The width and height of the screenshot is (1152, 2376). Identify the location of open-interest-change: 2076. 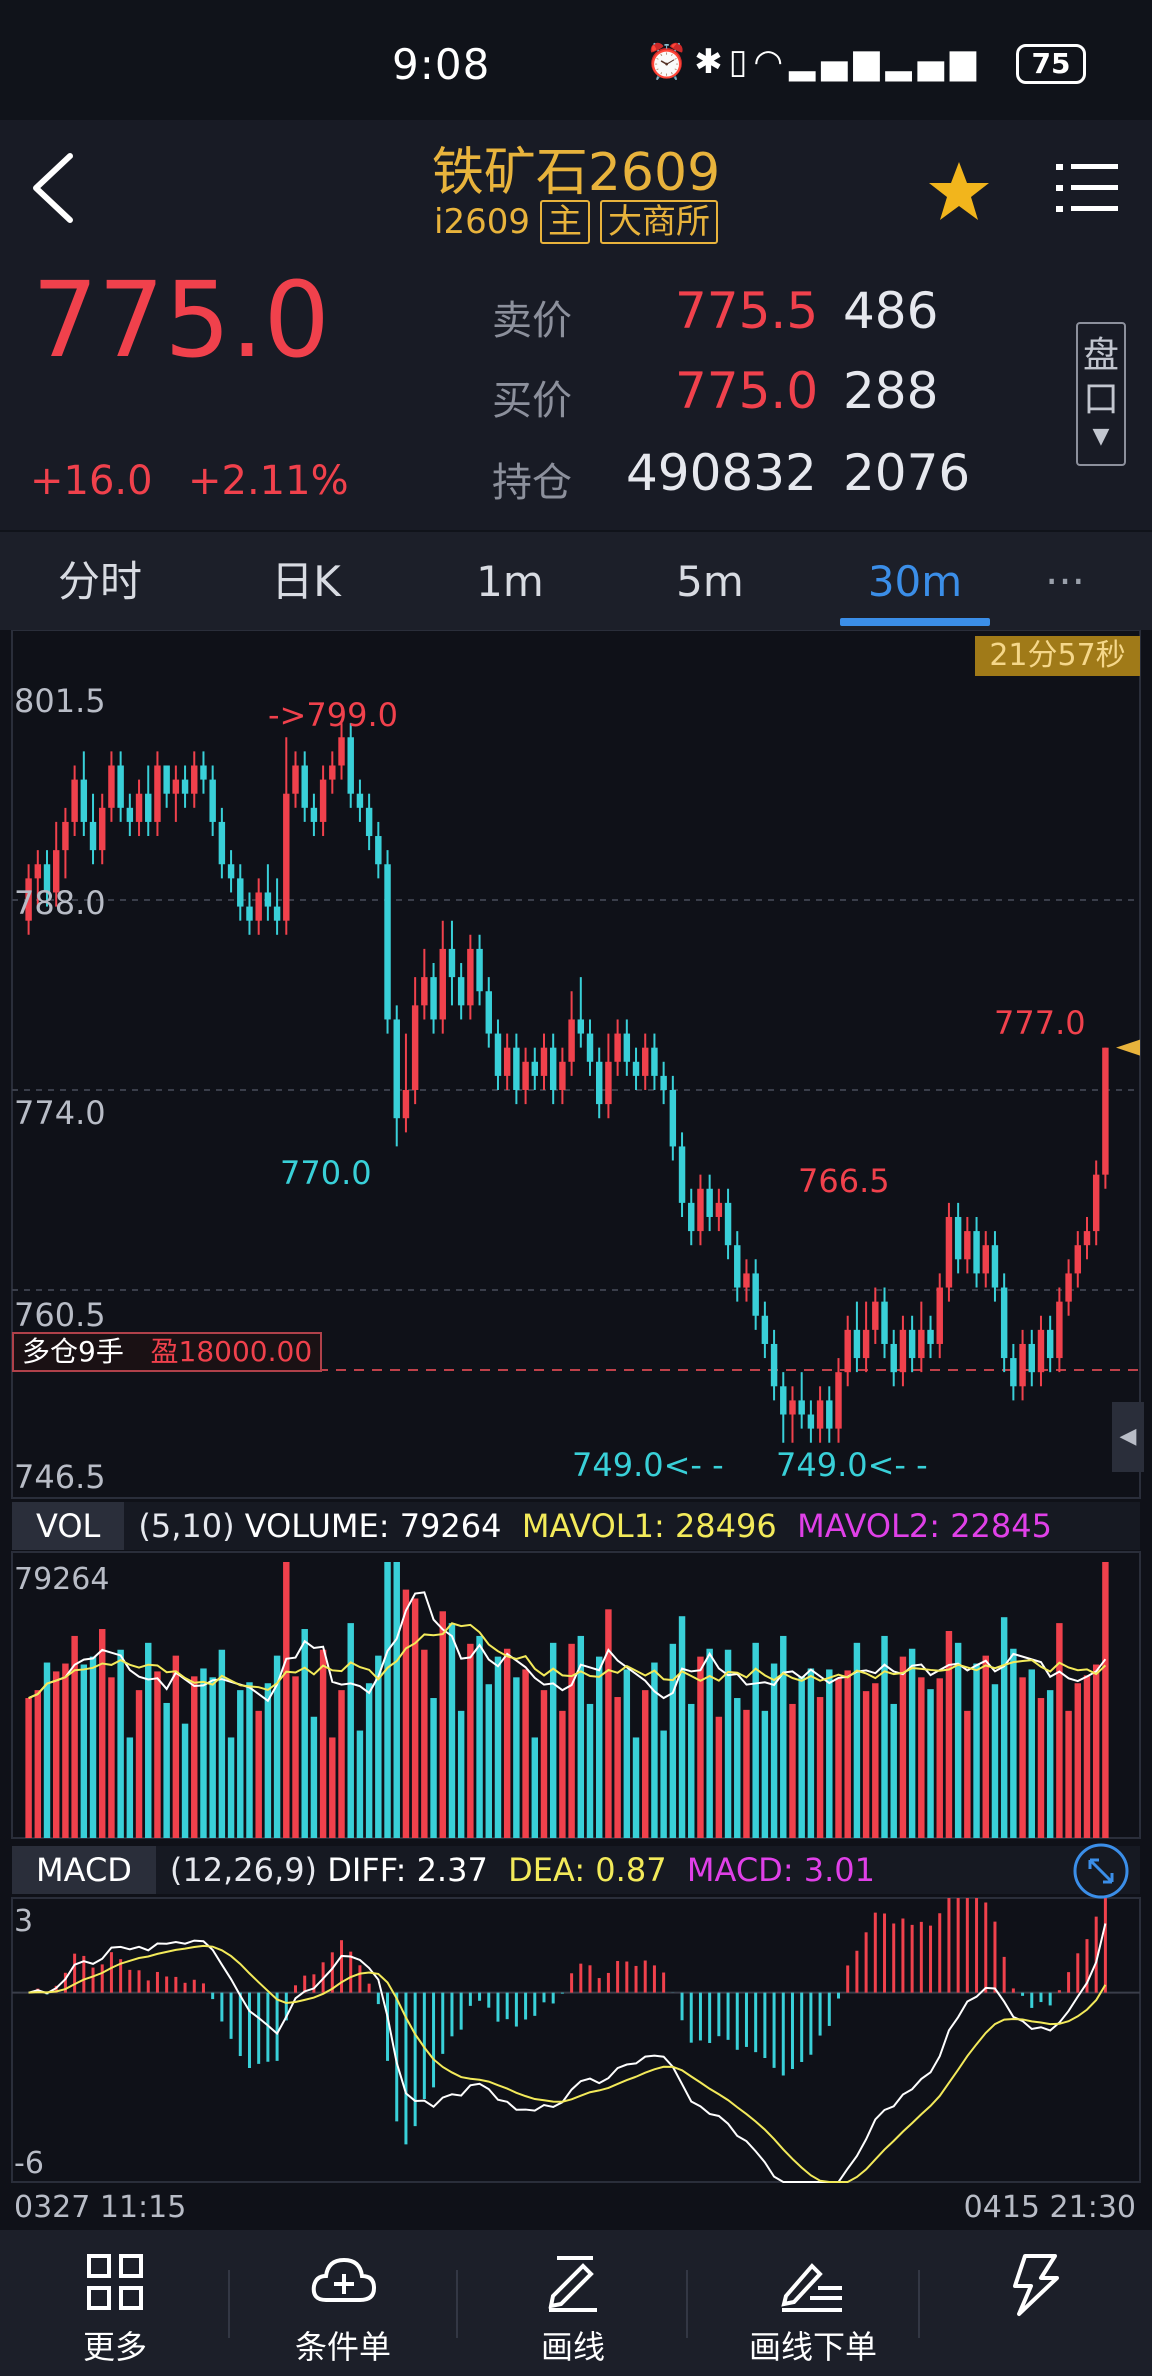
(907, 473).